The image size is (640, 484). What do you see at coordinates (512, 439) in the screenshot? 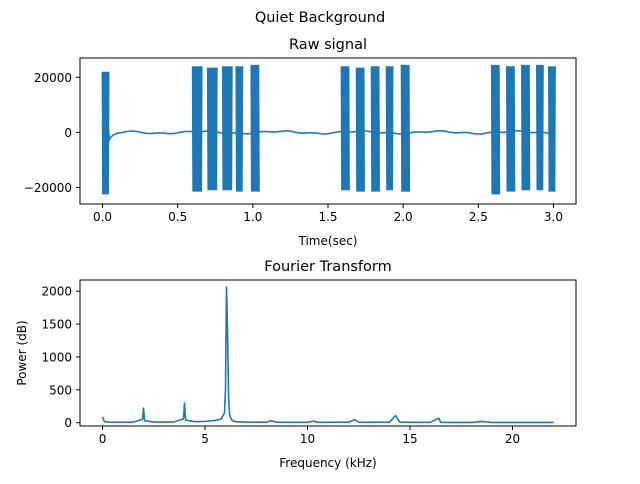
I see `x-tick-label: 20` at bounding box center [512, 439].